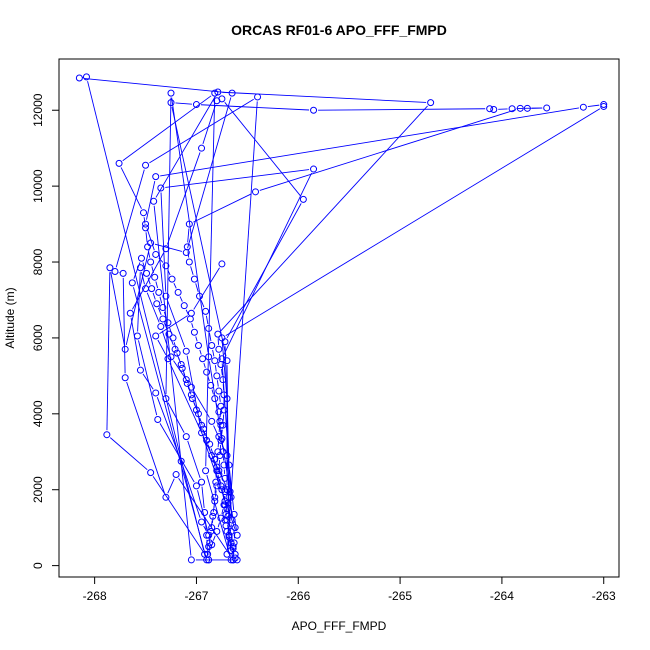 This screenshot has width=650, height=650. I want to click on y-axis: 0 2000 4000 6000 8000 10000 12000, so click(45, 331).